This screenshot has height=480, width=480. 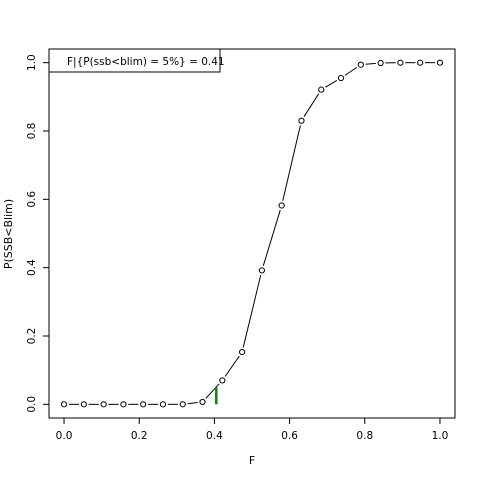 What do you see at coordinates (64, 436) in the screenshot?
I see `x-tick-label: 0.0` at bounding box center [64, 436].